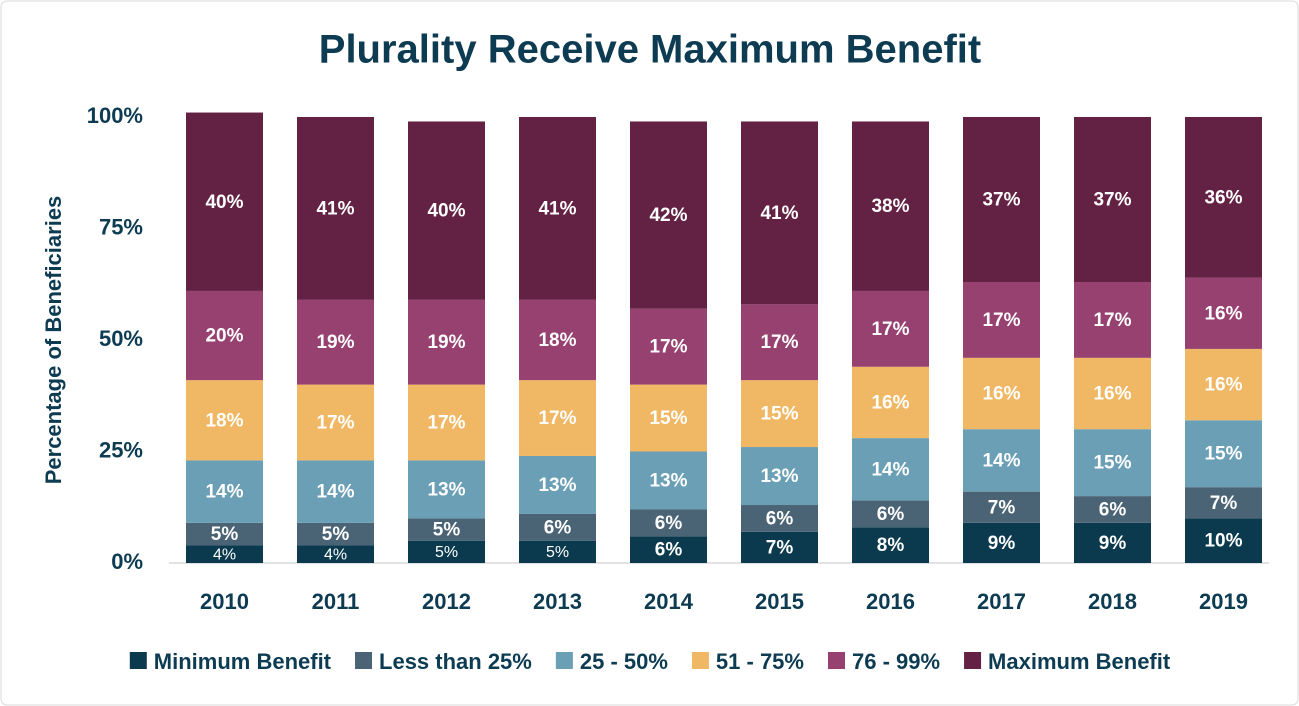  What do you see at coordinates (669, 601) in the screenshot?
I see `x-tick-label: 2014` at bounding box center [669, 601].